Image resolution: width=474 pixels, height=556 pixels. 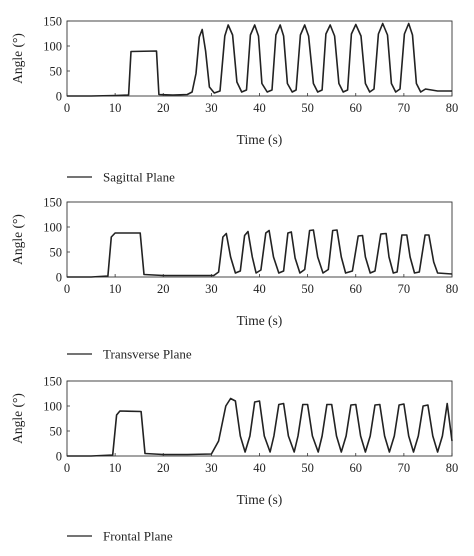 What do you see at coordinates (139, 177) in the screenshot?
I see `legend-label: Sagittal Plane` at bounding box center [139, 177].